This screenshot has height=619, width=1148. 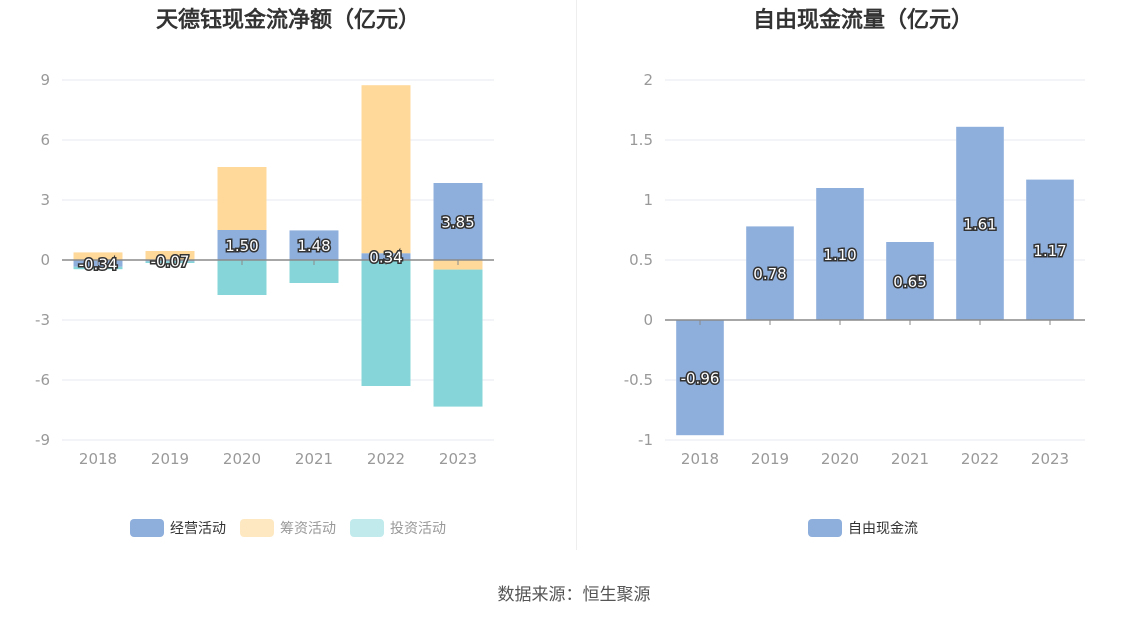 I want to click on data-source: 数据来源：恒生聚源, so click(x=574, y=595).